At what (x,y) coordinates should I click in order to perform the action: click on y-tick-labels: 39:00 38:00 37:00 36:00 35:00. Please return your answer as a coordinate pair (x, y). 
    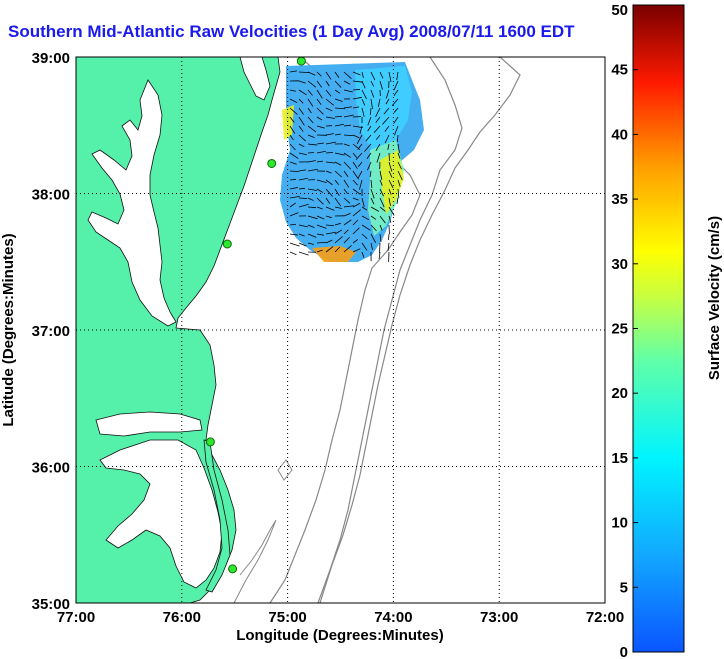
    Looking at the image, I should click on (51, 331).